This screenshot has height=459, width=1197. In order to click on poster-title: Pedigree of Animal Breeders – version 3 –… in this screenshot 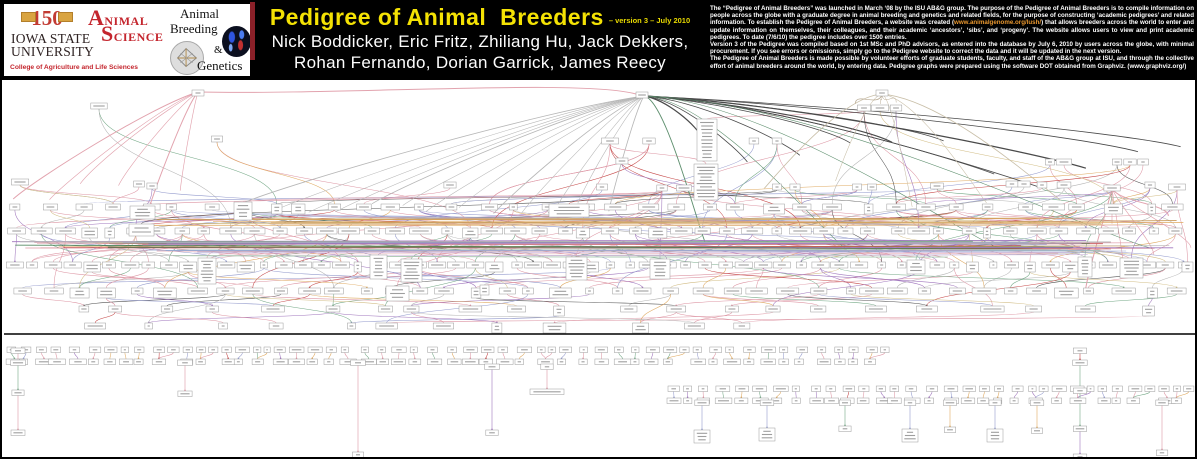, I will do `click(480, 17)`.